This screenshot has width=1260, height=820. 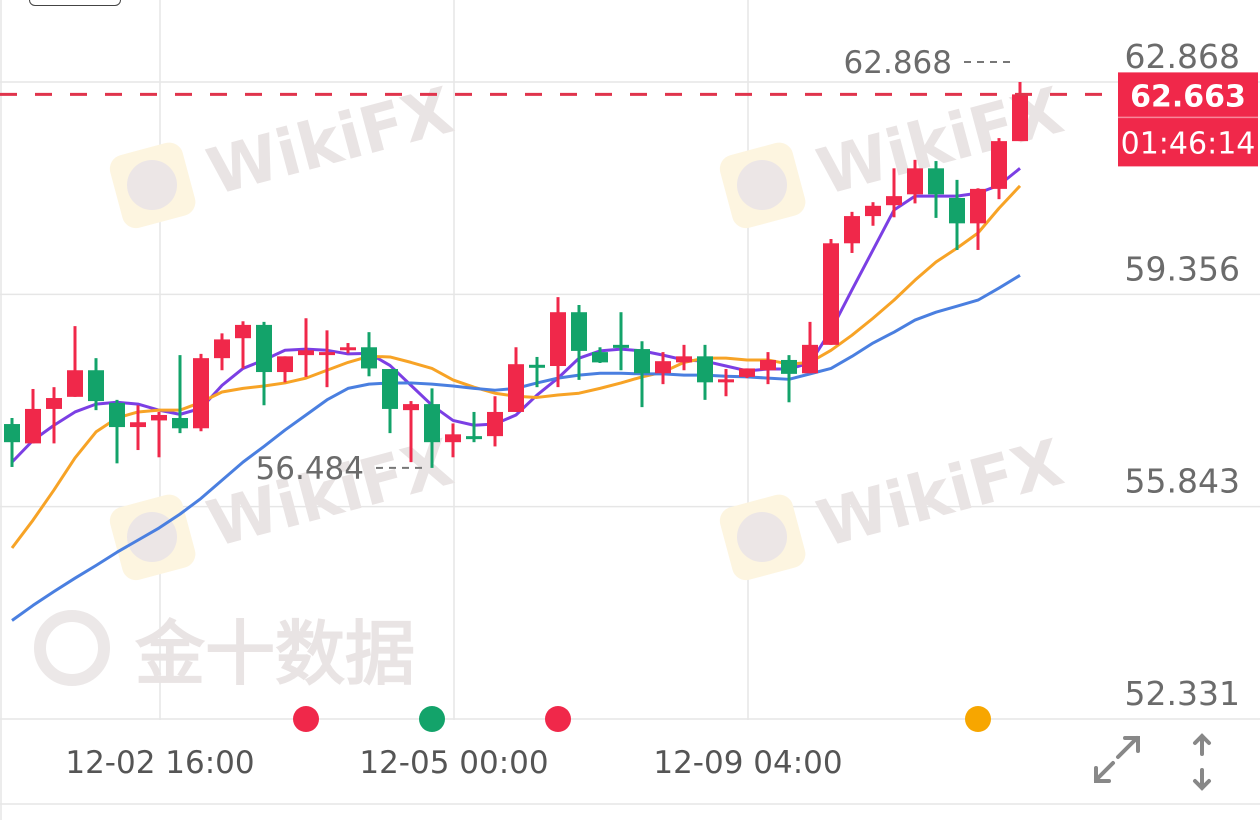 I want to click on x-tick-label: 12-05 00:00, so click(x=453, y=763).